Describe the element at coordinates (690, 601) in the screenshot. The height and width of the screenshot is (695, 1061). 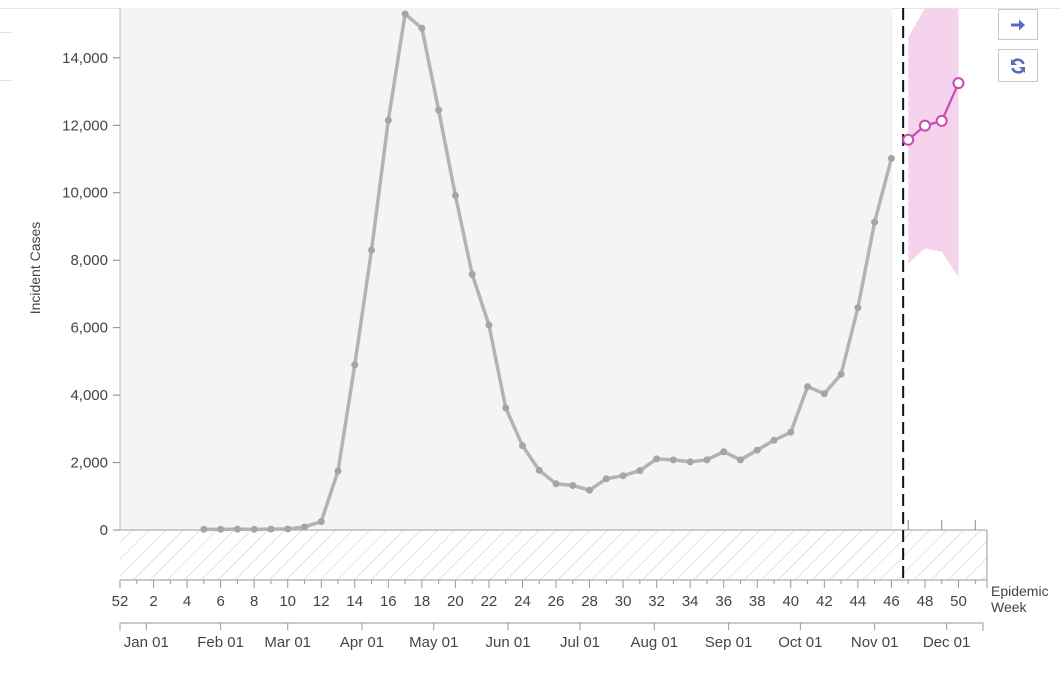
I see `week-tick-label: 34` at that location.